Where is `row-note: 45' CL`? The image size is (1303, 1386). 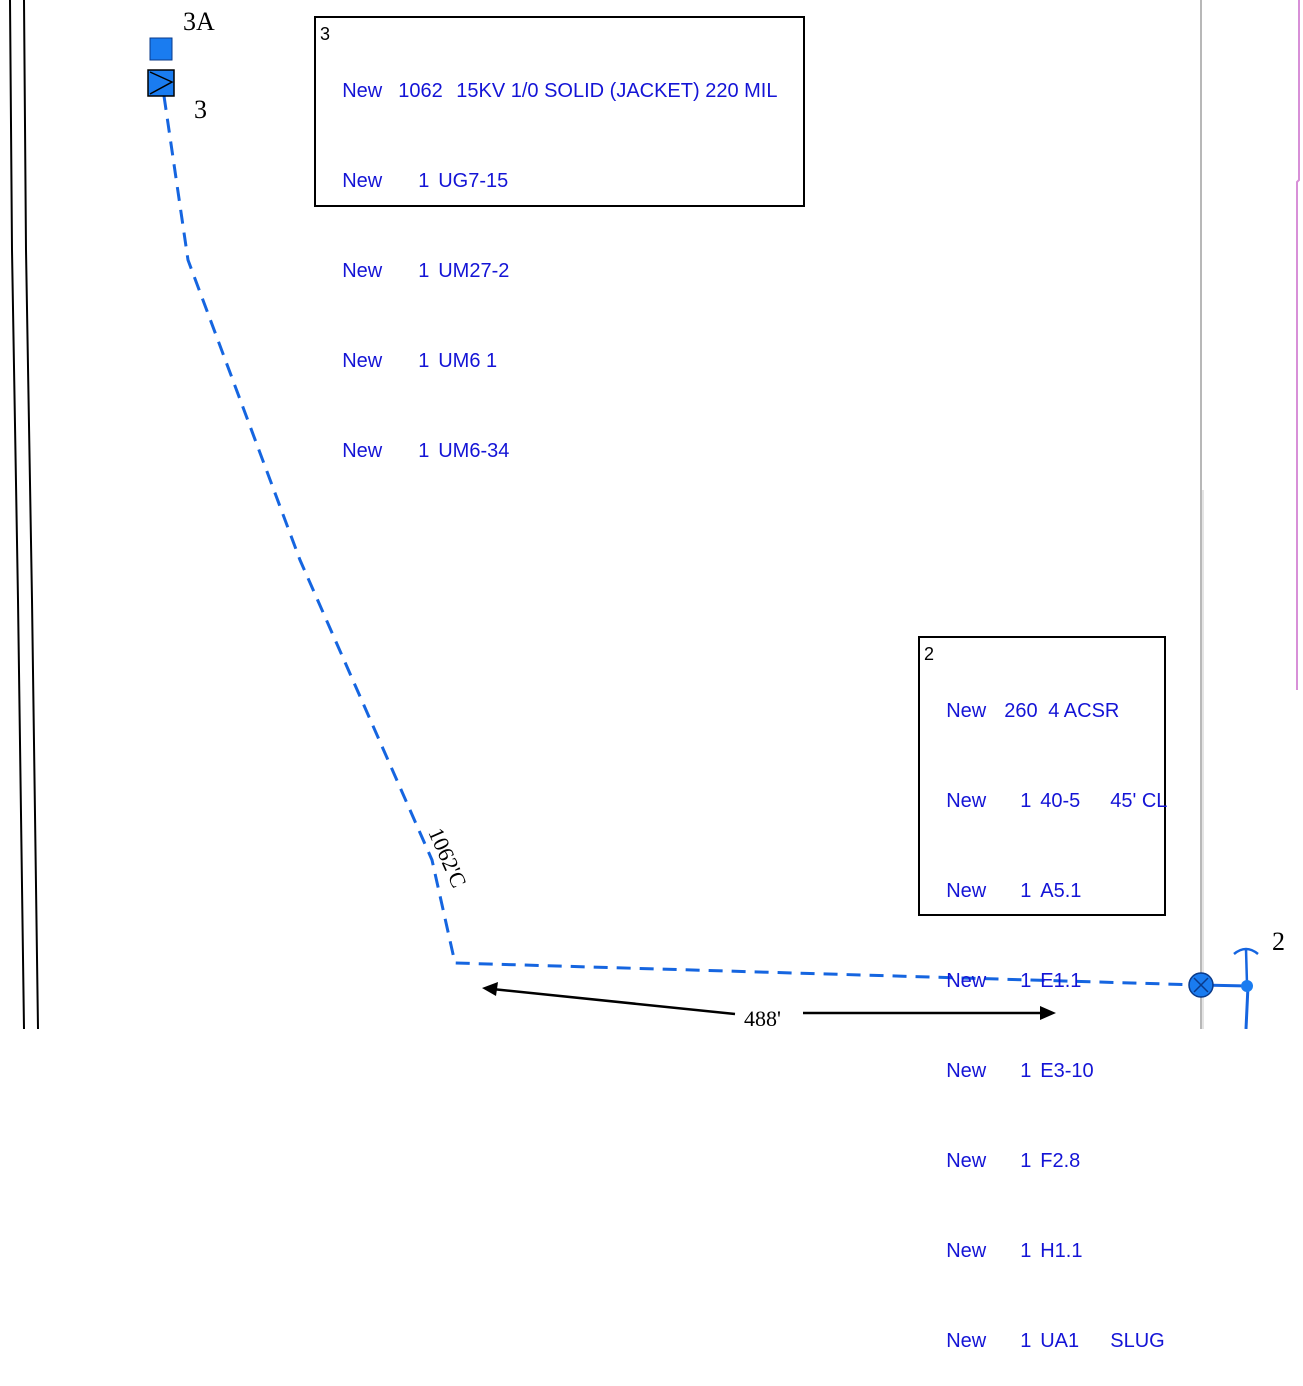
row-note: 45' CL is located at coordinates (1139, 801).